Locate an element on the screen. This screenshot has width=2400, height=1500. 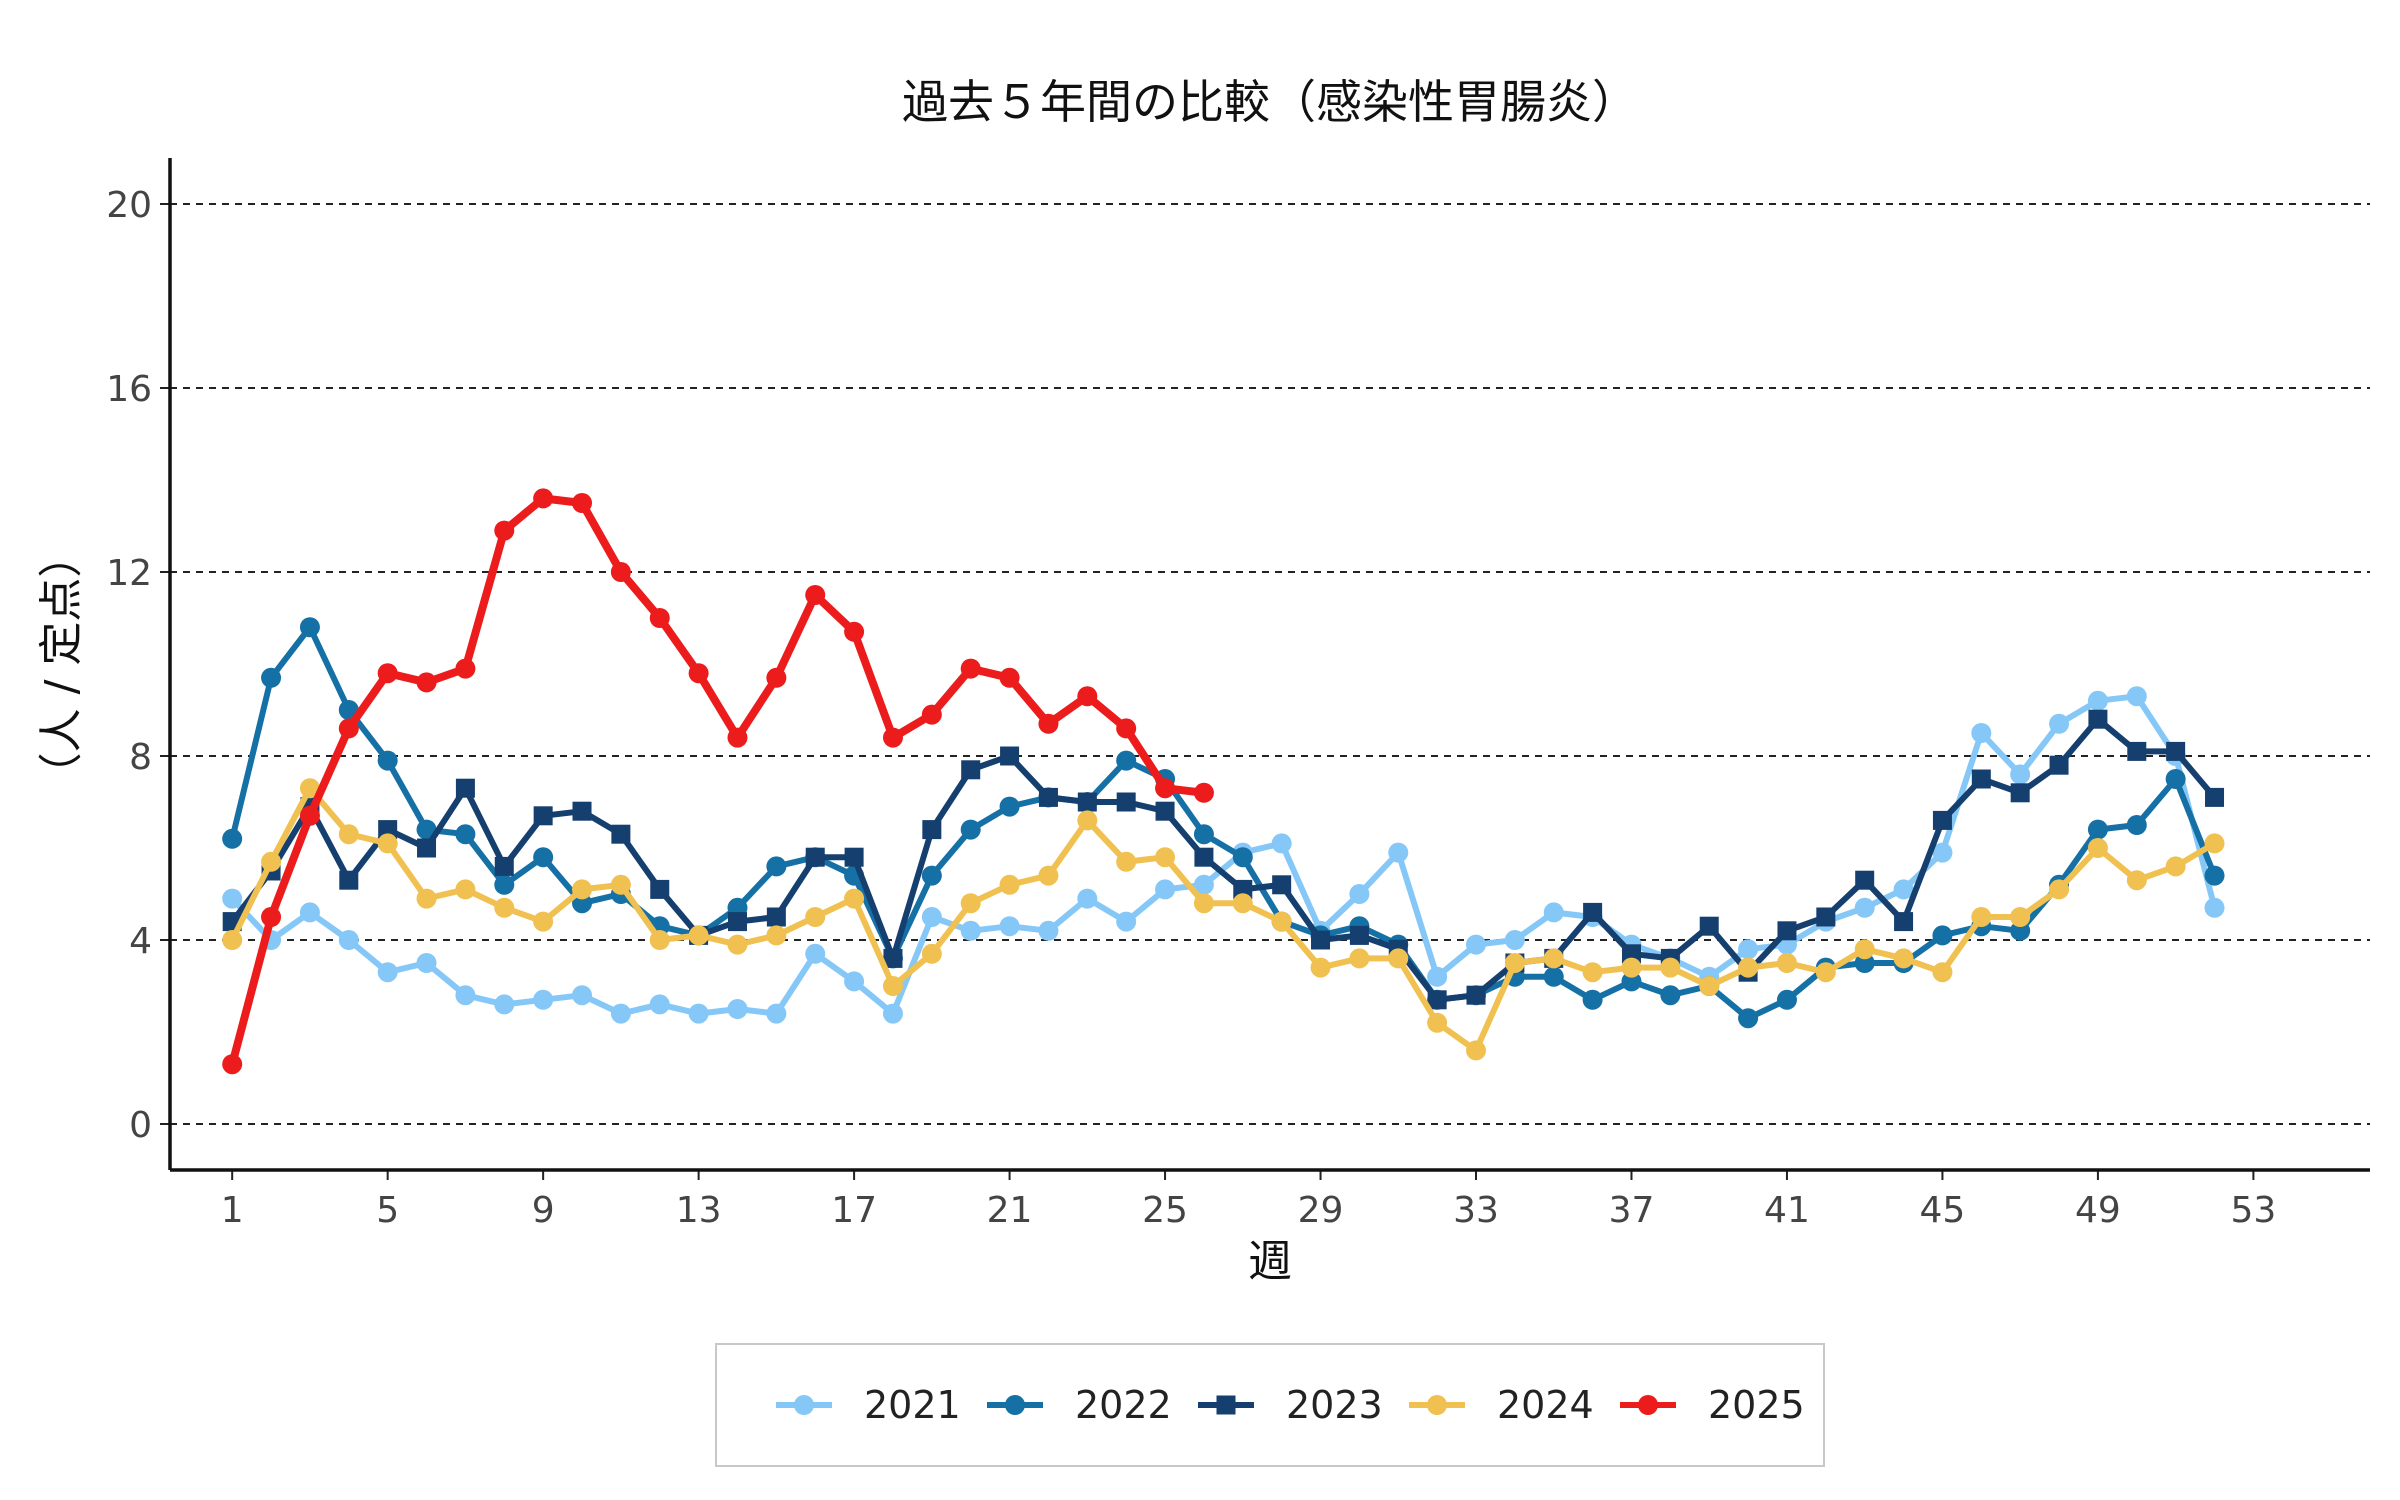
legend-label: 2025 is located at coordinates (1756, 1405).